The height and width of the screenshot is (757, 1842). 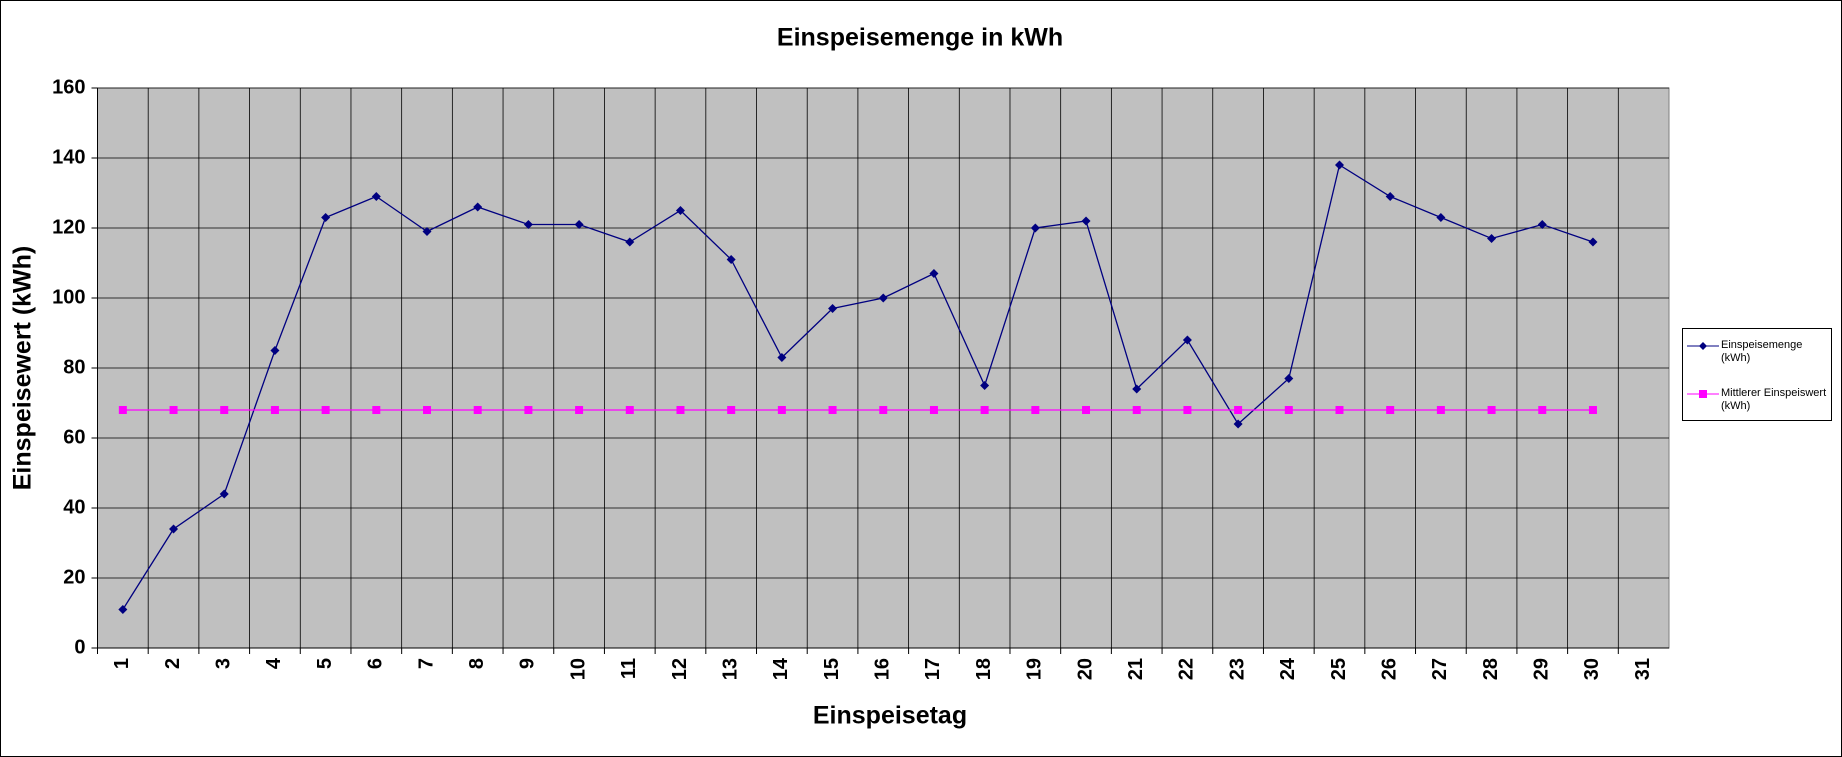 I want to click on y-tick-label: 160, so click(x=68, y=87).